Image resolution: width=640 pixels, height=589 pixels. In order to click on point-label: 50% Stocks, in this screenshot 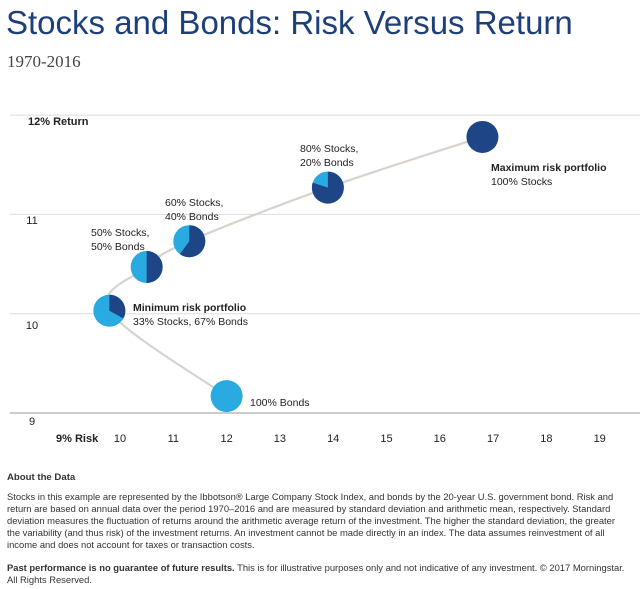, I will do `click(120, 233)`.